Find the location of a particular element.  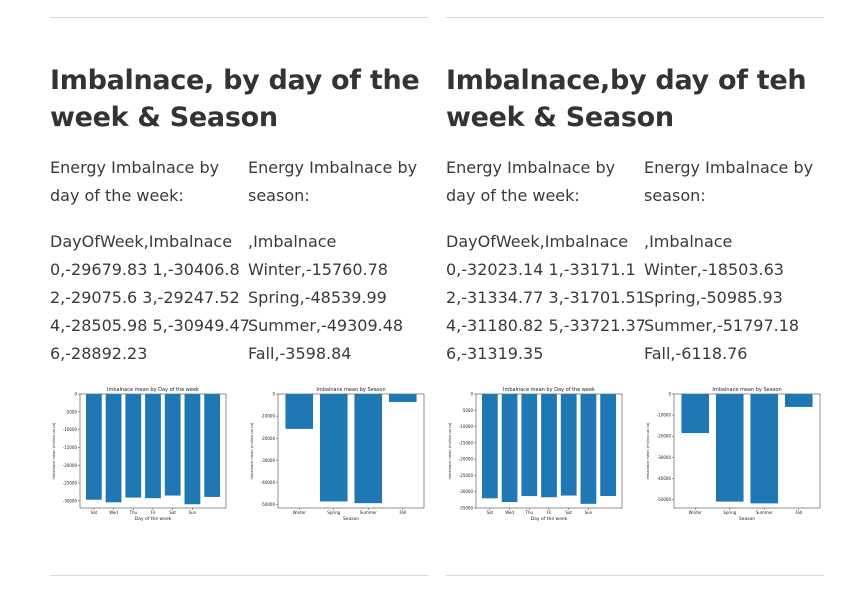

dow-line: 0,-29679.83 1,-30406.8 is located at coordinates (145, 269).